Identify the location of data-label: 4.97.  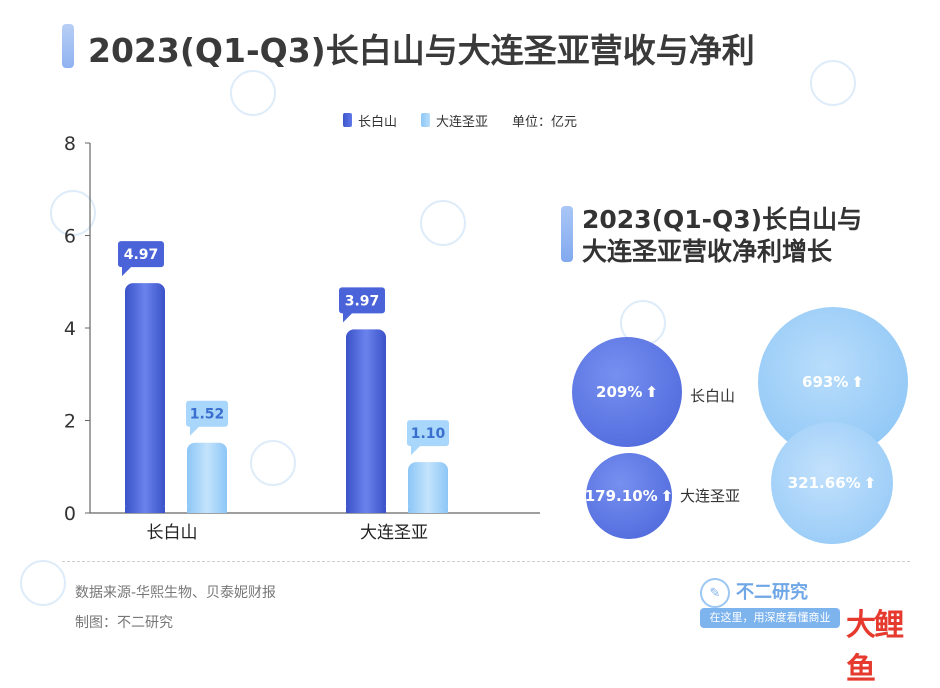
(141, 255).